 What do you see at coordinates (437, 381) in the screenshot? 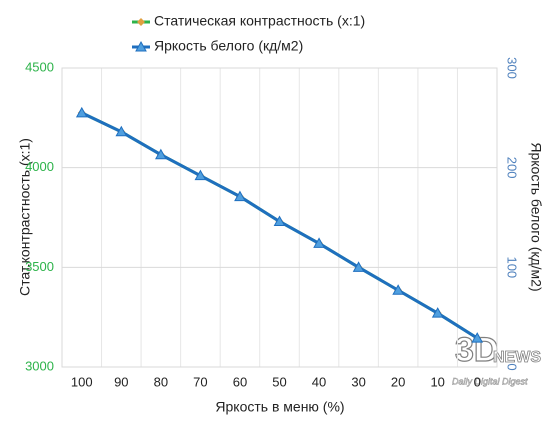
I see `x-tick-label: 10` at bounding box center [437, 381].